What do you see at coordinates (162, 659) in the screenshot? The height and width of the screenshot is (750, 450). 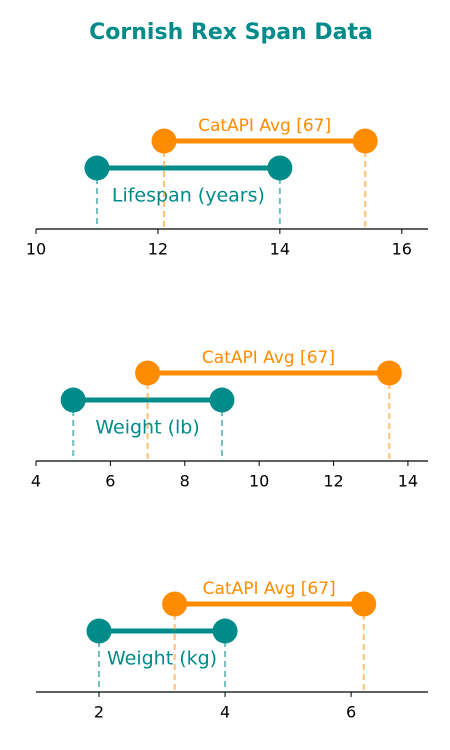 I see `series-label: Weight (kg)` at bounding box center [162, 659].